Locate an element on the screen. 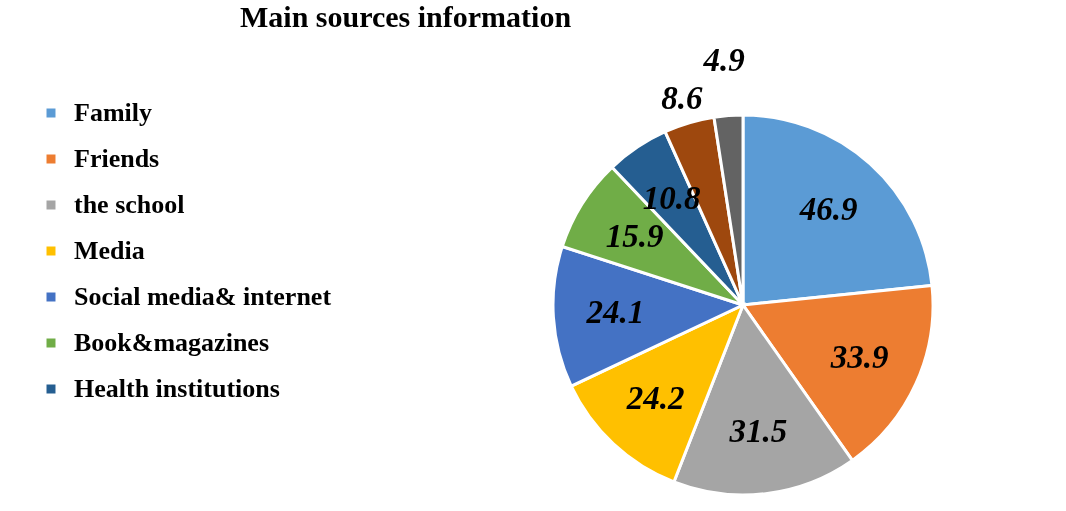 The image size is (1066, 511). legend-label: Social media& internet is located at coordinates (203, 296).